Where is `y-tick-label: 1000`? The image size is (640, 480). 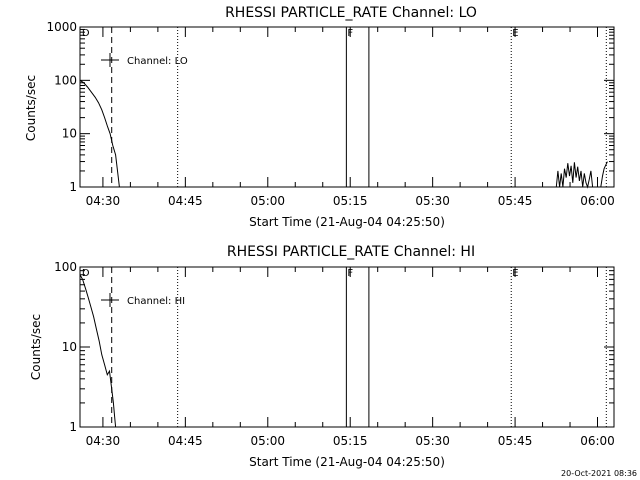
y-tick-label: 1000 is located at coordinates (61, 27).